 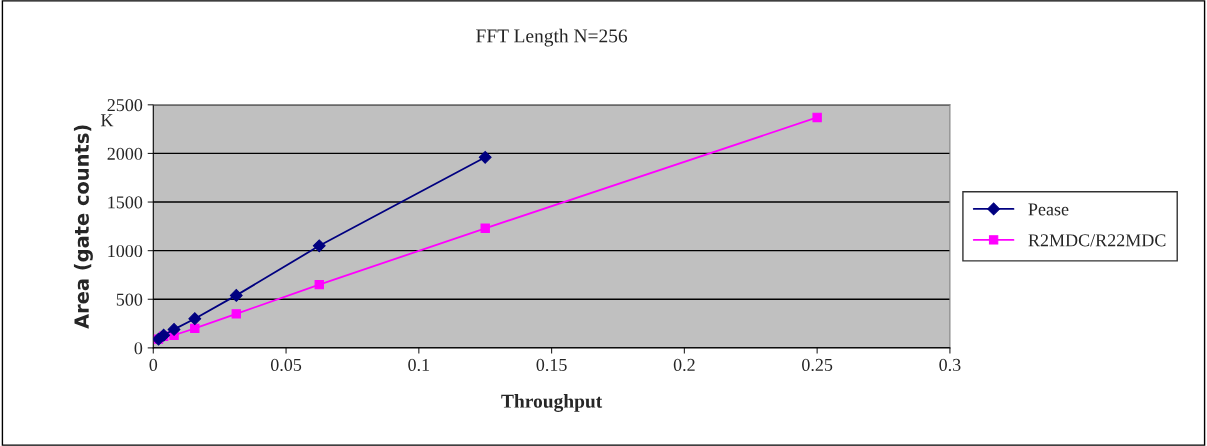 What do you see at coordinates (138, 348) in the screenshot?
I see `y-tick-label: 0` at bounding box center [138, 348].